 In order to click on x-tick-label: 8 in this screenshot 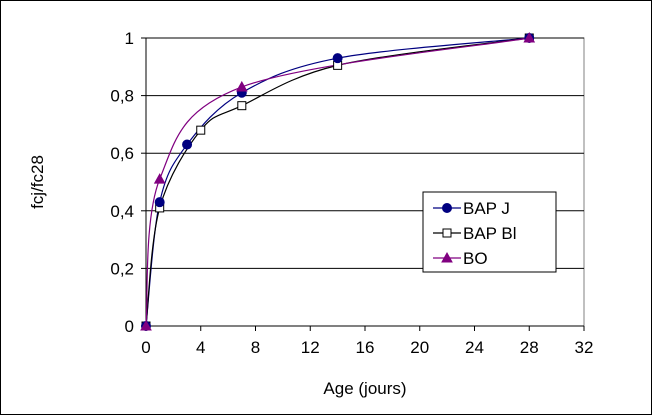, I will do `click(255, 347)`.